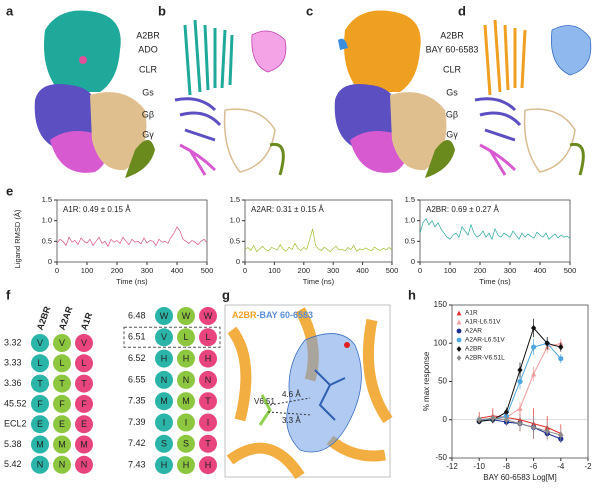  Describe the element at coordinates (394, 94) in the screenshot. I see `density-map-c` at that location.